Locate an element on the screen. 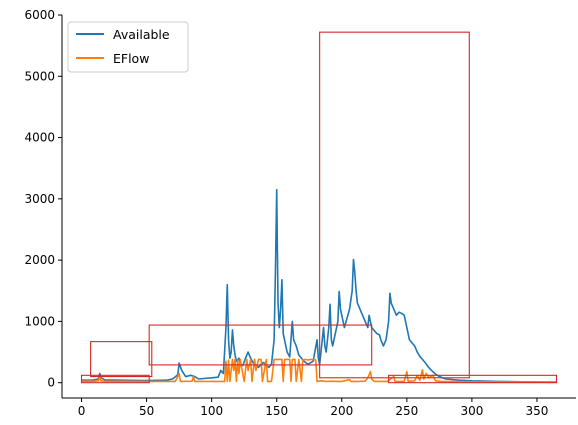 This screenshot has width=578, height=425. x-tick-label: 300 is located at coordinates (471, 411).